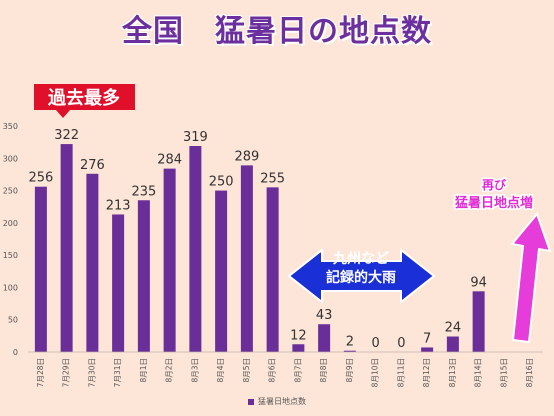 The image size is (554, 416). I want to click on data-label: 250, so click(221, 182).